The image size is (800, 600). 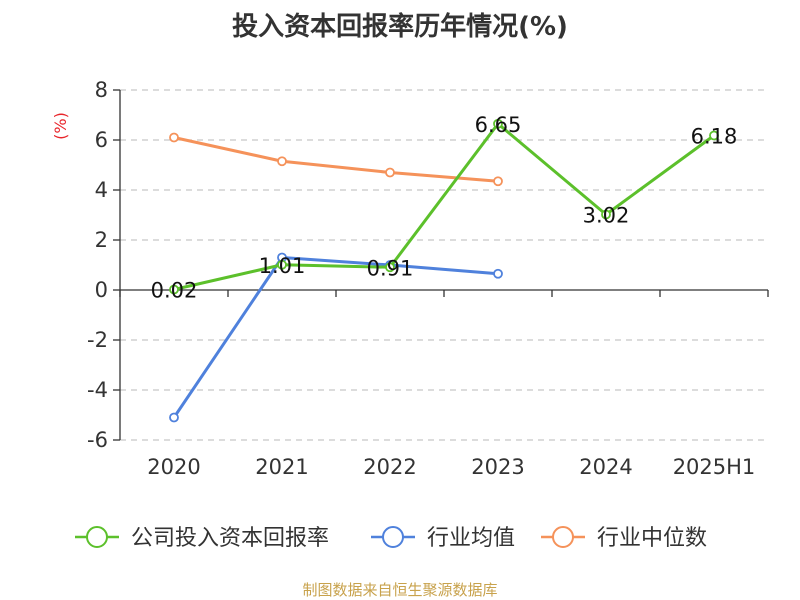 I want to click on data-label: 6.18, so click(x=714, y=137).